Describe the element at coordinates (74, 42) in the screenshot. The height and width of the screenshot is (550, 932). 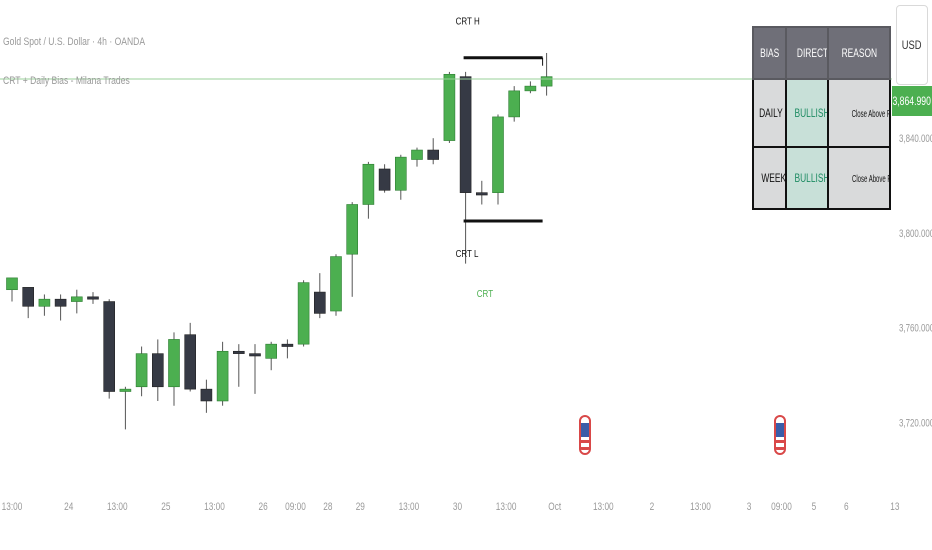
I see `symbol-legend: Gold Spot / U.S. Dollar · 4h · OANDA` at that location.